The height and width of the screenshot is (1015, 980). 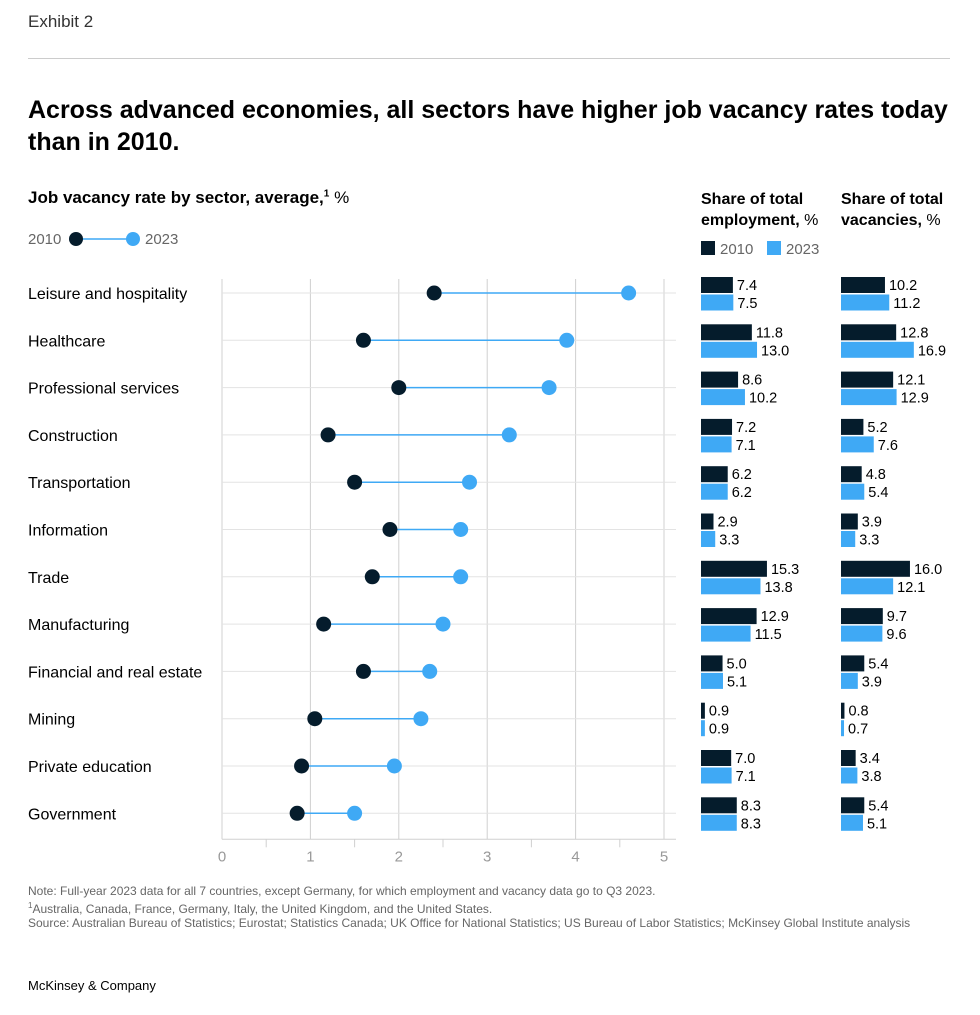 What do you see at coordinates (858, 712) in the screenshot?
I see `bar-label-2010: 0.8` at bounding box center [858, 712].